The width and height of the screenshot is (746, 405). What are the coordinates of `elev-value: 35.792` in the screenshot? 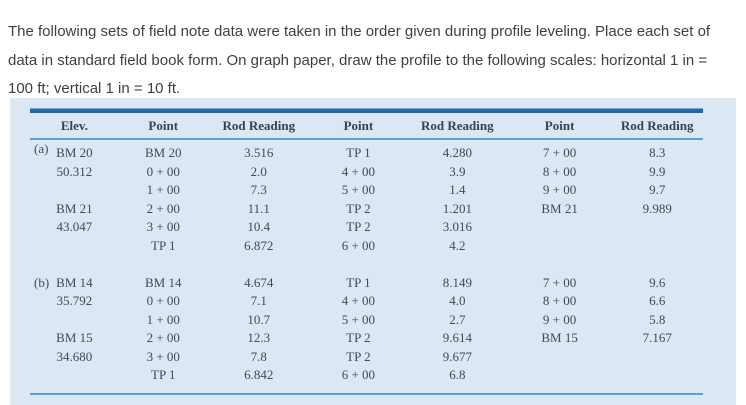 It's located at (74, 300).